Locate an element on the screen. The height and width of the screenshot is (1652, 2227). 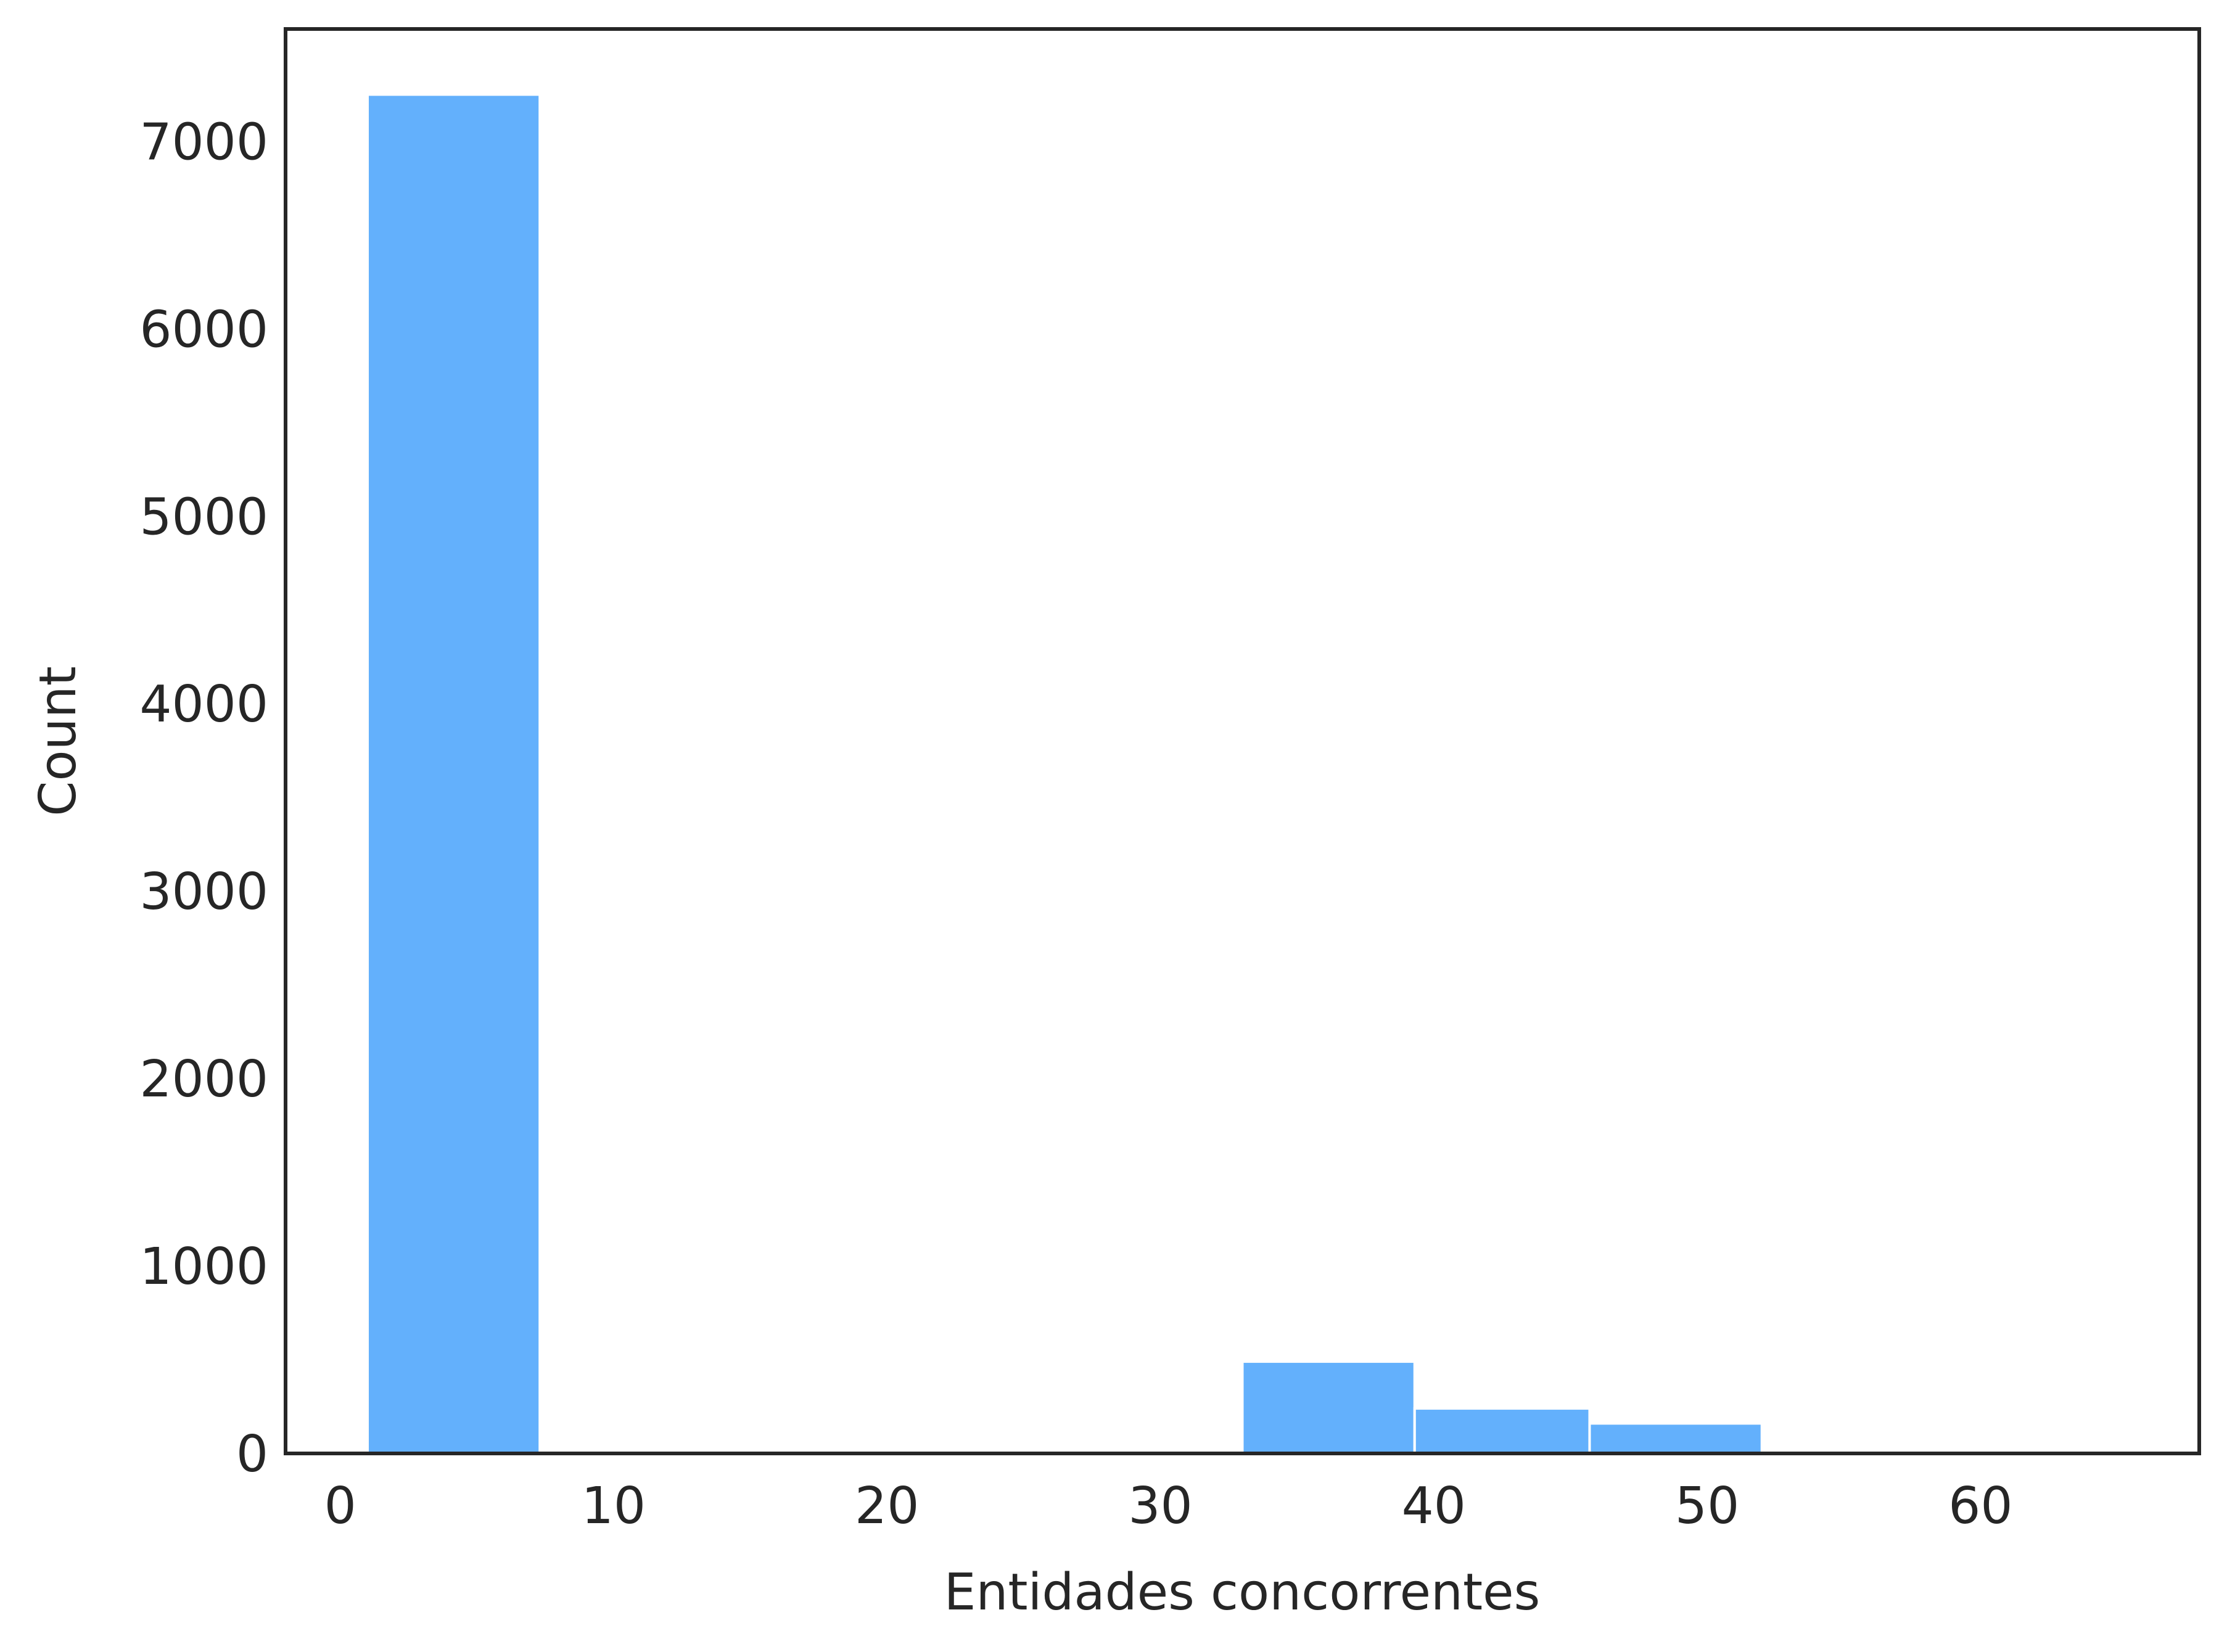
y-tick-label: 0 is located at coordinates (252, 1454).